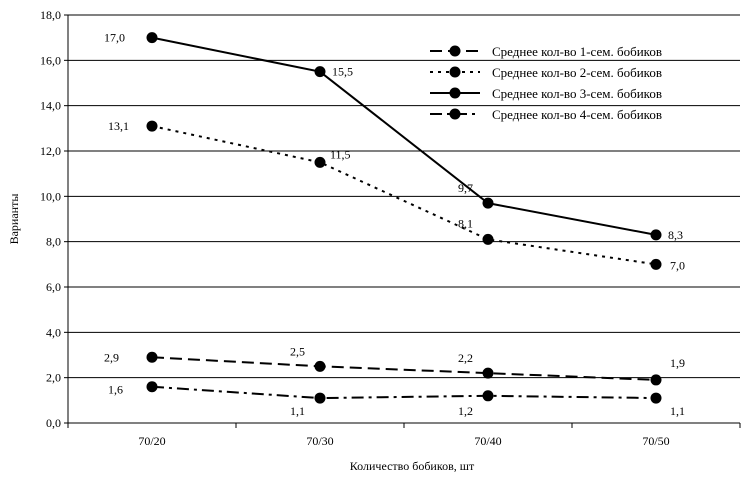  I want to click on data-label: 8,3, so click(675, 235).